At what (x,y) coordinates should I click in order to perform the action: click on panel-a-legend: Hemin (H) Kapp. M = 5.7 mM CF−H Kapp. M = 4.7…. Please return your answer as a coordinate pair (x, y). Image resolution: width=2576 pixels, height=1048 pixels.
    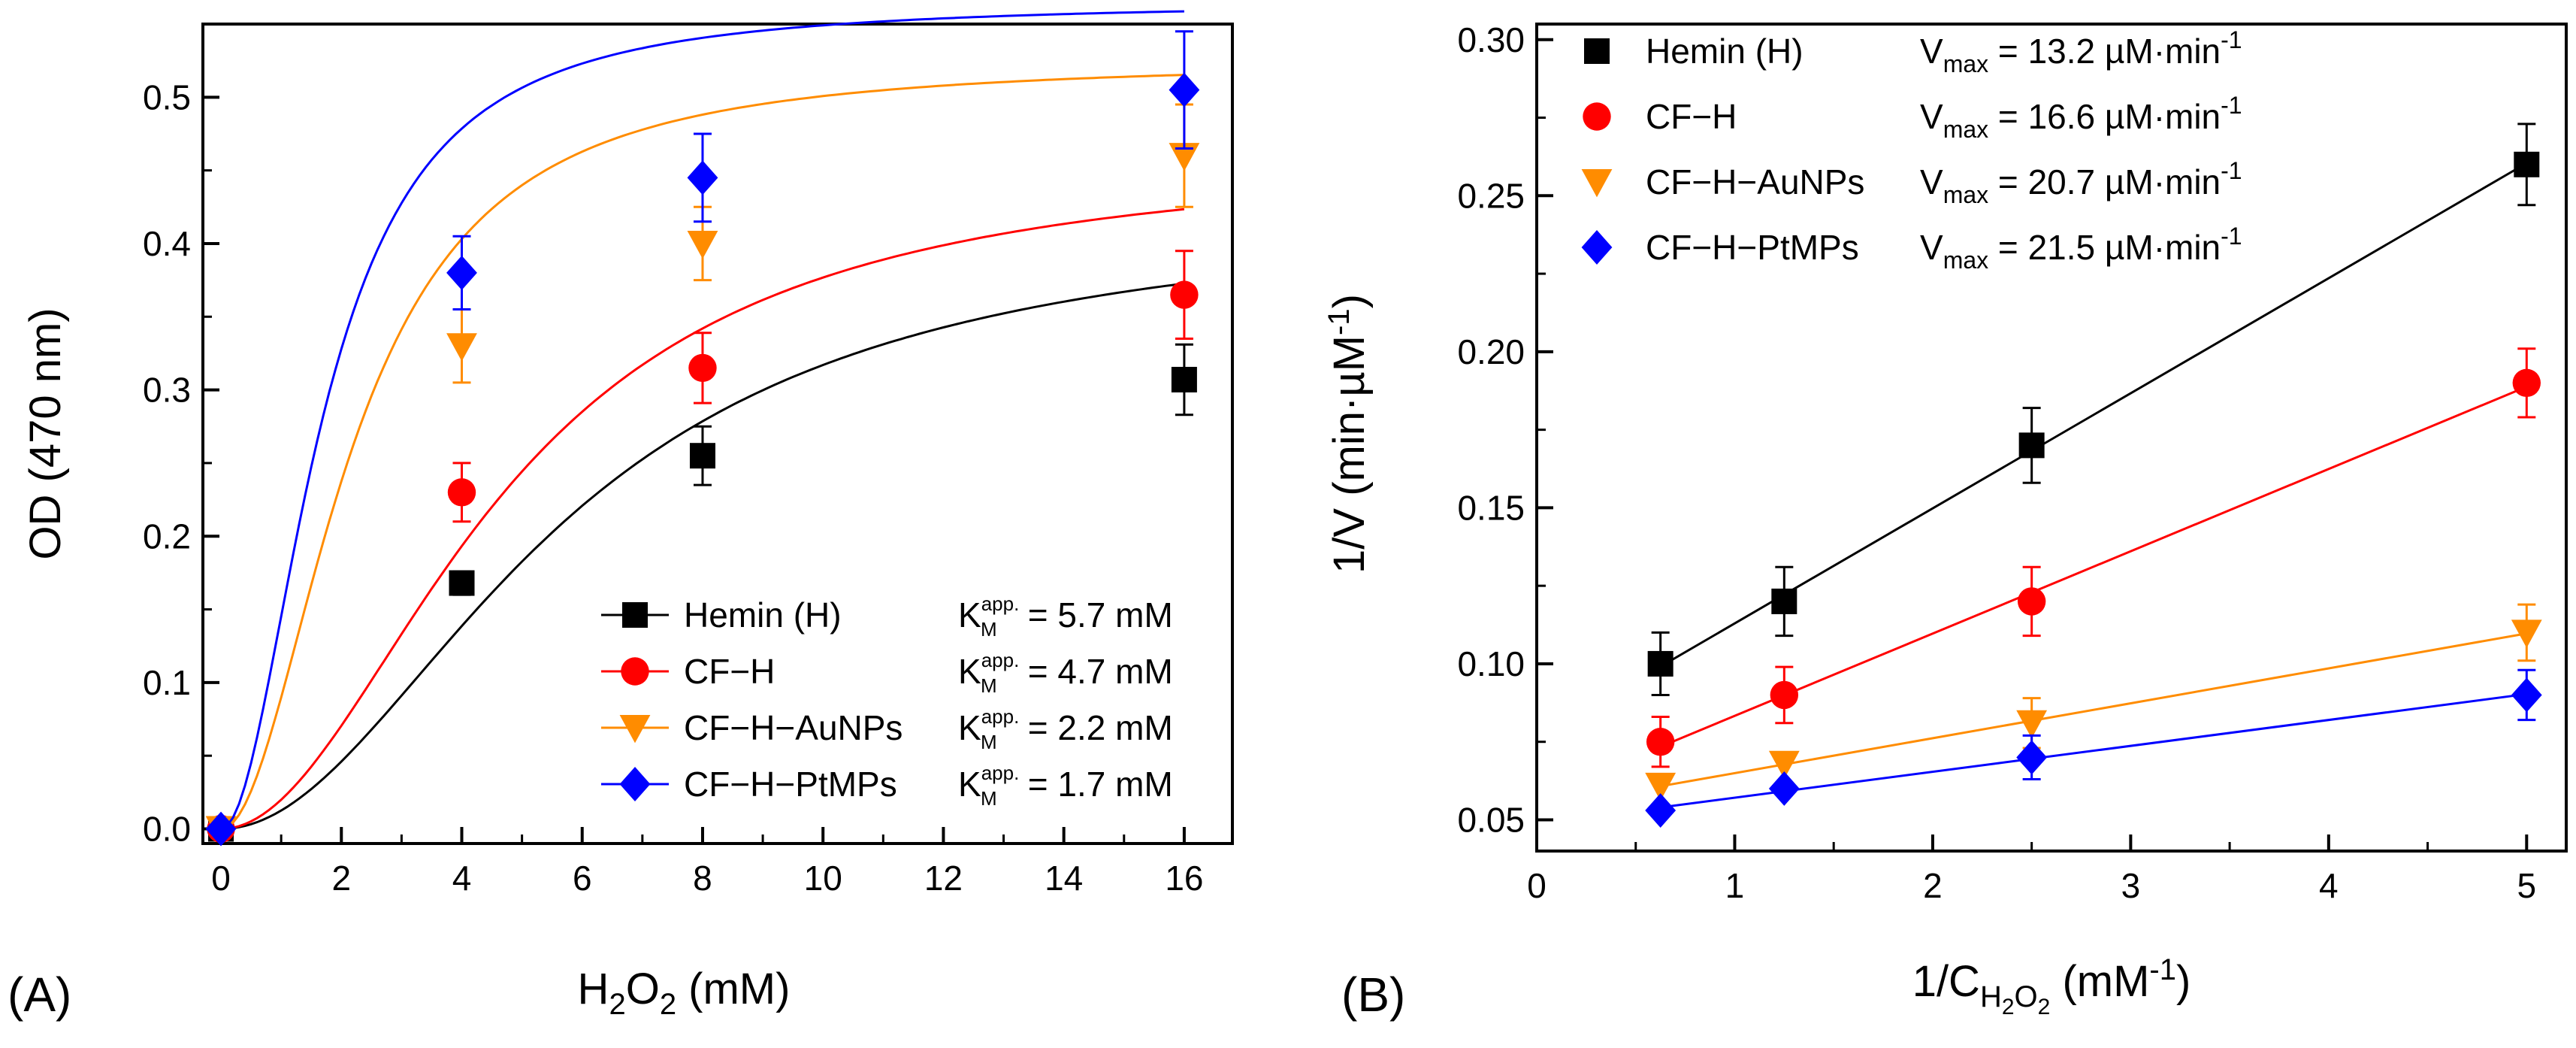
    Looking at the image, I should click on (887, 701).